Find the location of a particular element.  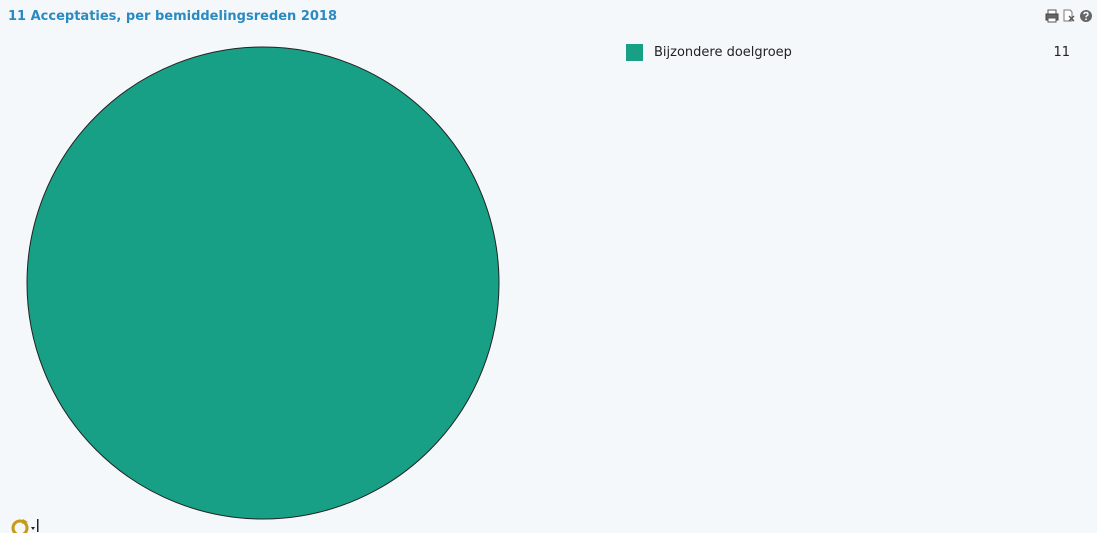

chart-legend: Bijzondere doelgroep 11 is located at coordinates (851, 54).